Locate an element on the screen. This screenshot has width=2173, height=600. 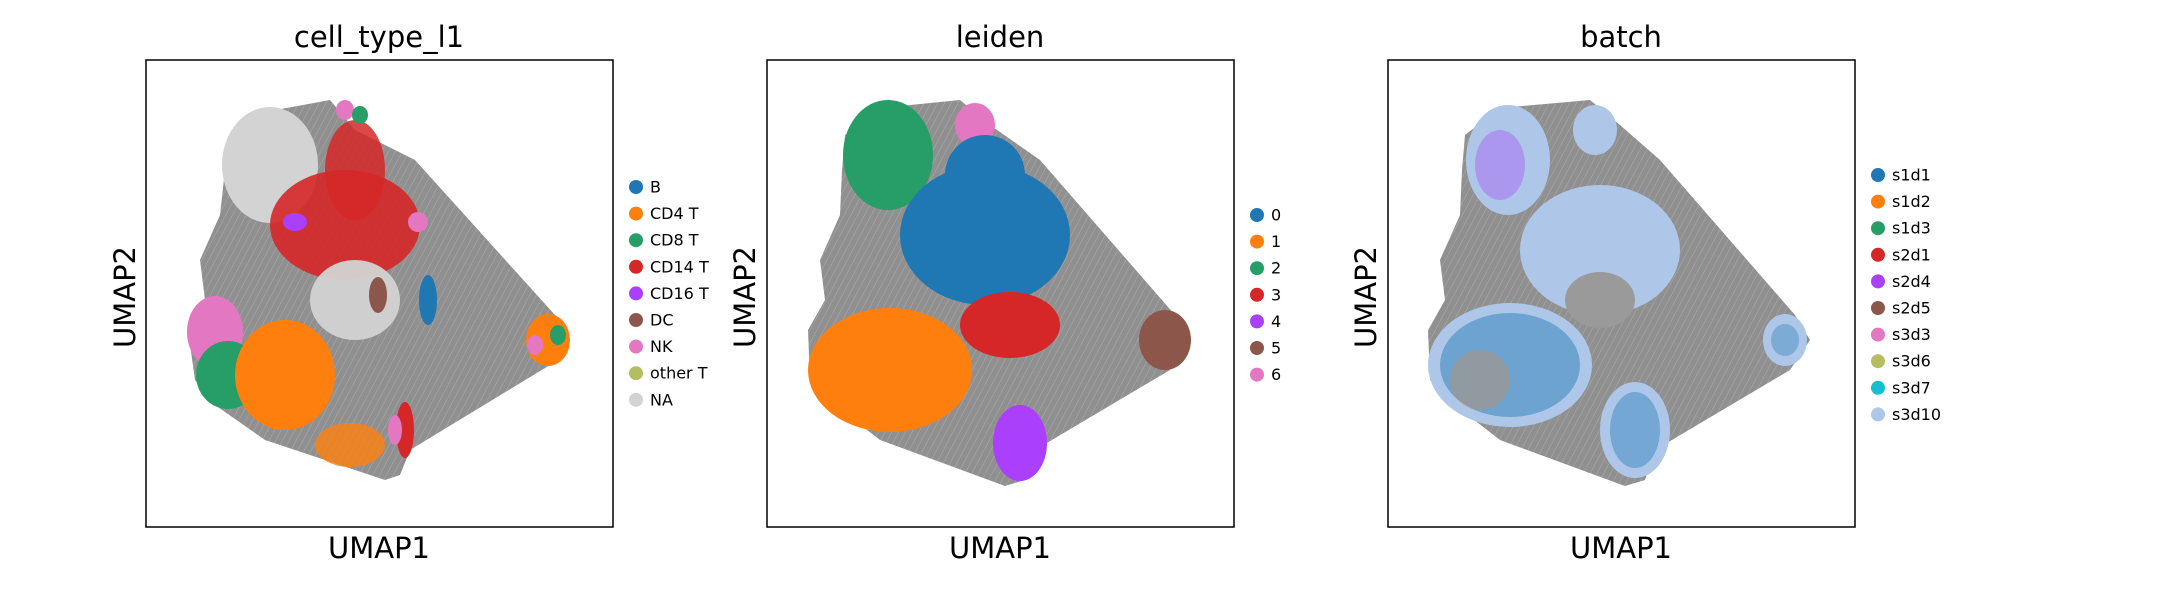
panel-3-cluster-center is located at coordinates (1600, 250).